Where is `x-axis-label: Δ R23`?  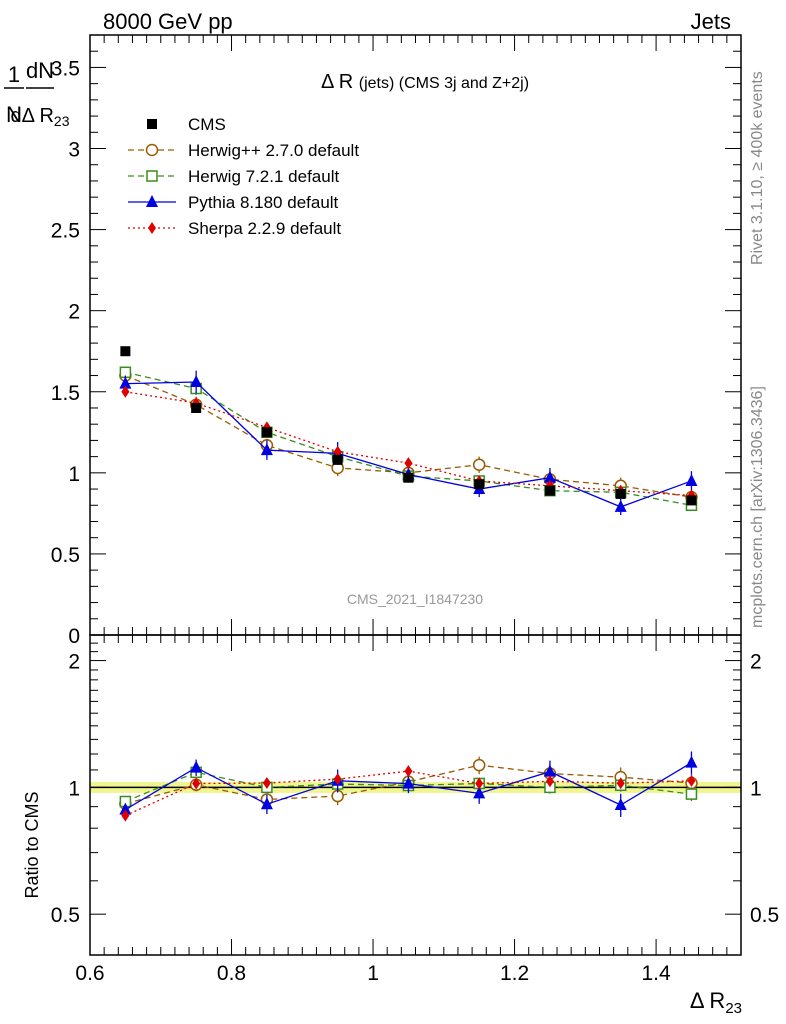
x-axis-label: Δ R23 is located at coordinates (716, 1002).